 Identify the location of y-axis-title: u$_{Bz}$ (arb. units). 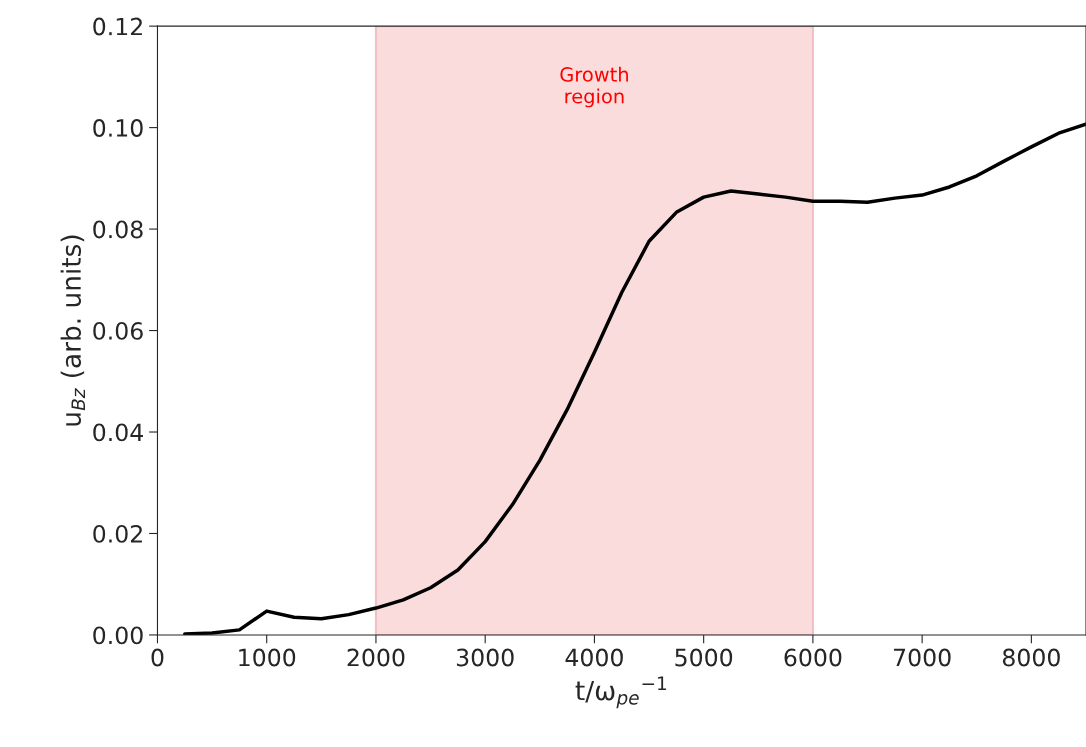
(72, 330).